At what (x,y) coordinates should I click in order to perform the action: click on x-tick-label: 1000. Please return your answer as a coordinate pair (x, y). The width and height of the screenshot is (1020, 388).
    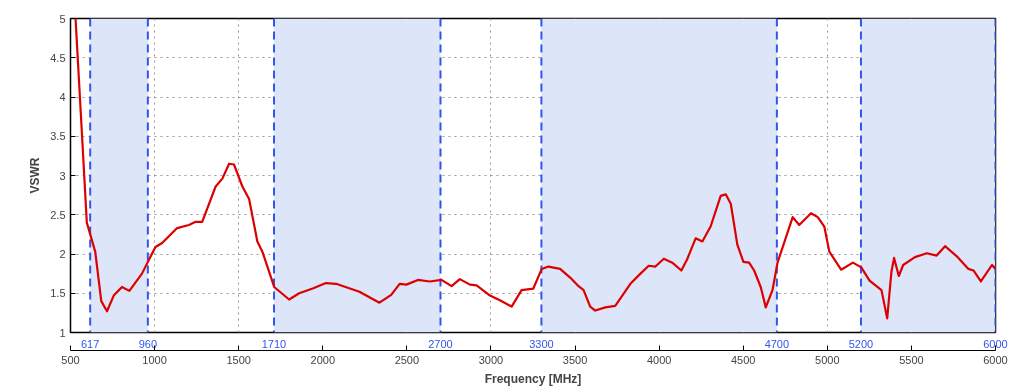
    Looking at the image, I should click on (154, 359).